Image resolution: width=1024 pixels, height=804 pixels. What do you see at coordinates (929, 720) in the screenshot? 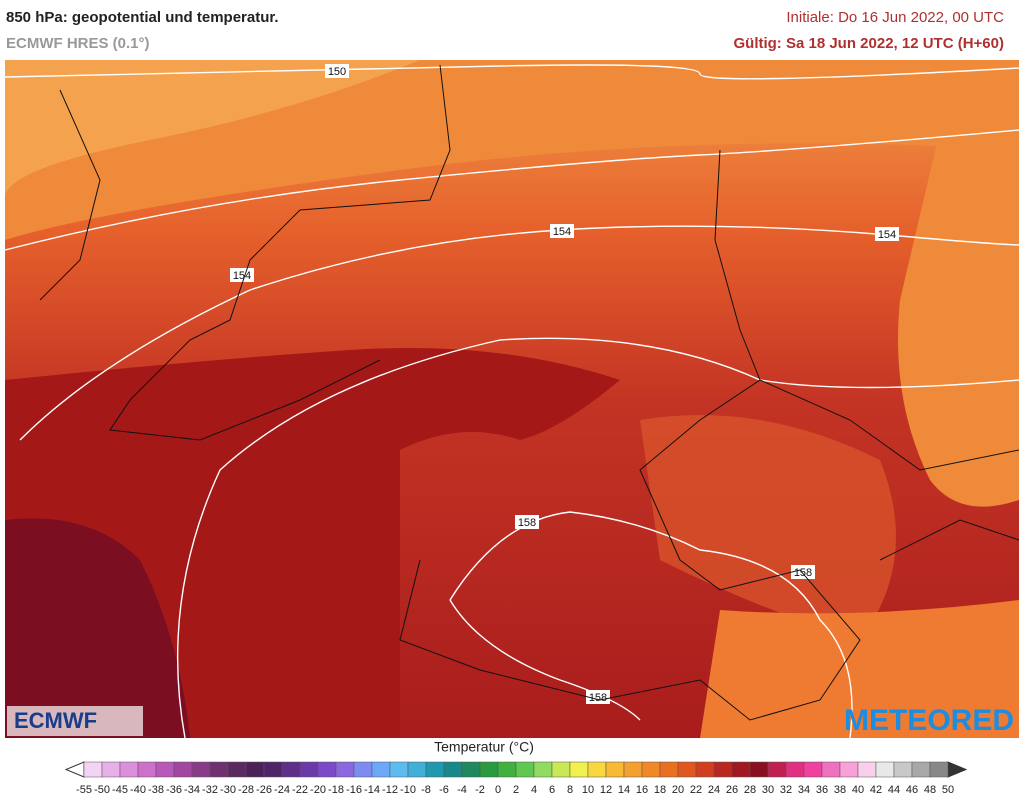
I see `meteored-logo: METEORED` at bounding box center [929, 720].